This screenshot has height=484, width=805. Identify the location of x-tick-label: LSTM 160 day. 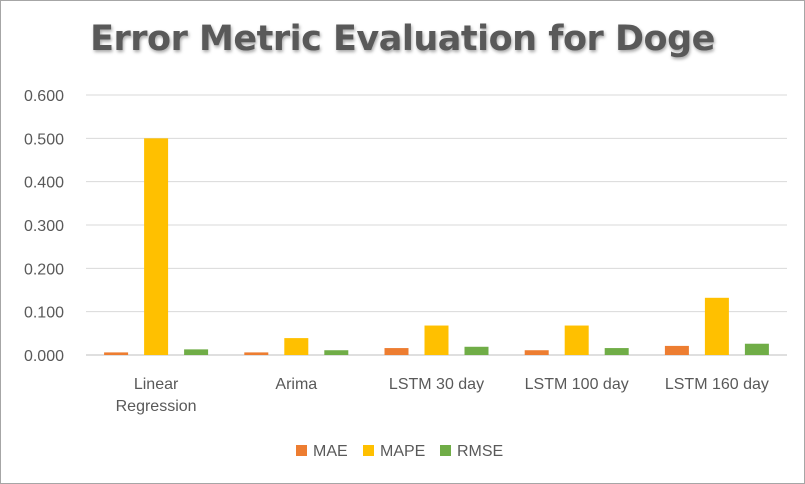
(717, 384).